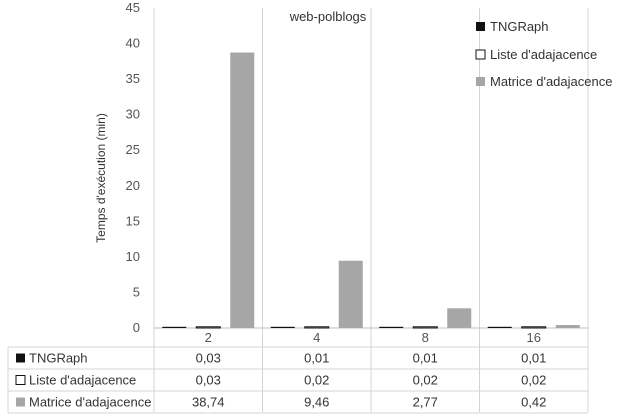  I want to click on y-tick-label: 40, so click(133, 43).